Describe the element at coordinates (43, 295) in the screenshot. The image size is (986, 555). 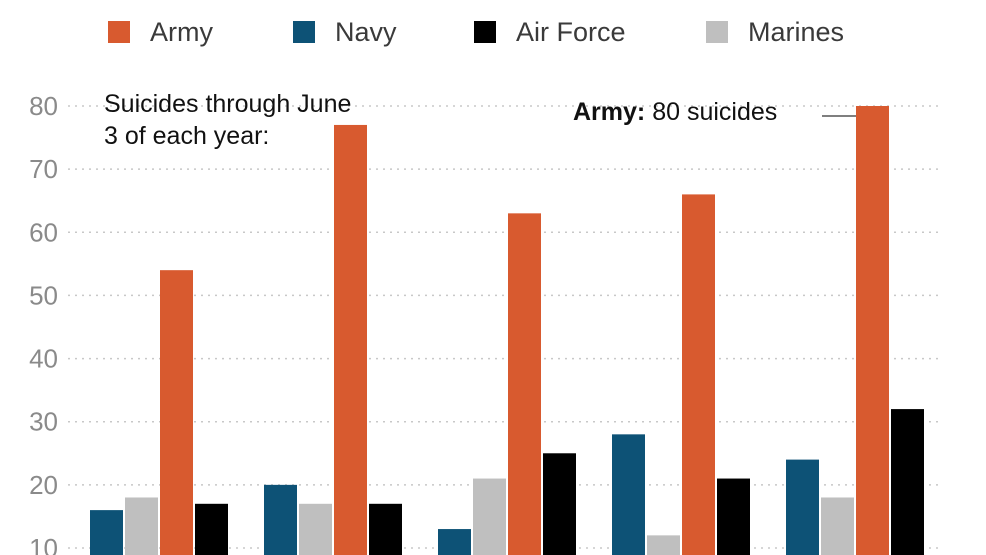
I see `y-tick-label: 50` at that location.